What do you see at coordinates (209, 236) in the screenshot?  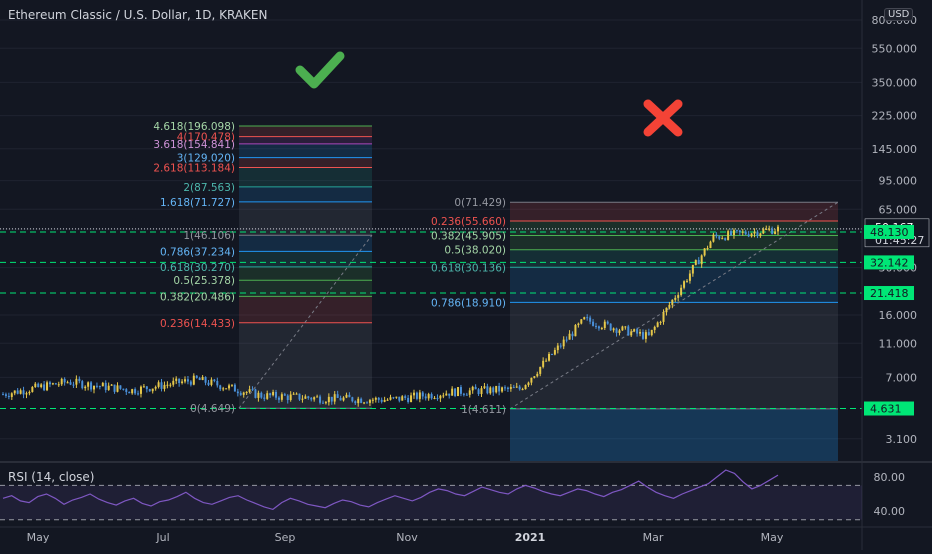 I see `fib-left-label-7: 1(46.106)` at bounding box center [209, 236].